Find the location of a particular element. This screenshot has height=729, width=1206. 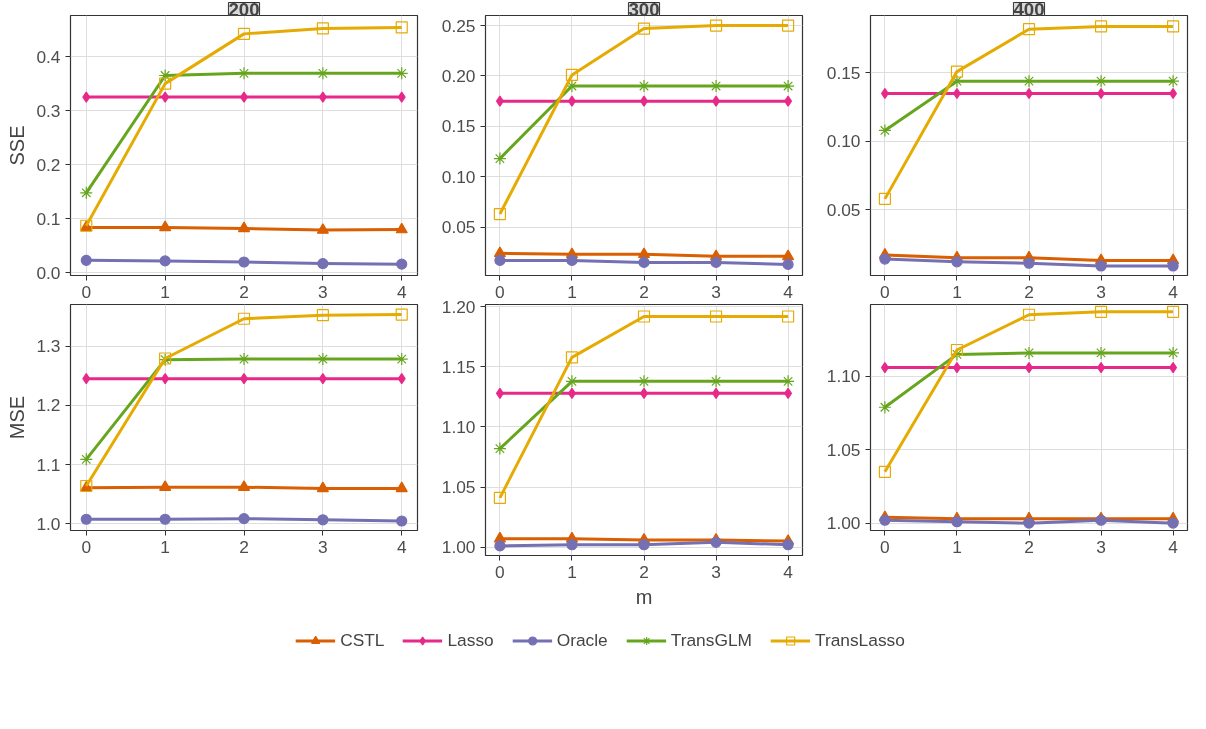

legend-label: CSTL is located at coordinates (362, 640).